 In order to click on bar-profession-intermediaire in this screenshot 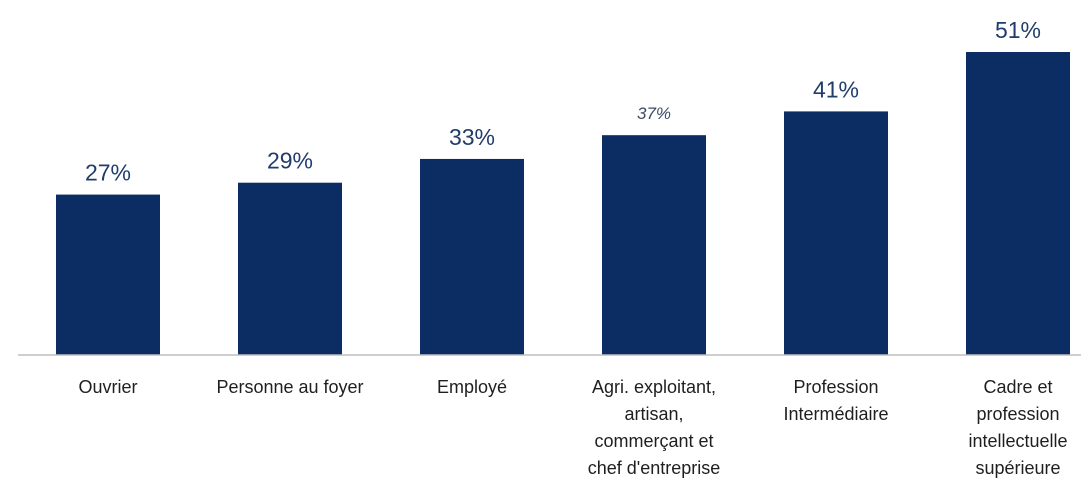, I will do `click(836, 233)`.